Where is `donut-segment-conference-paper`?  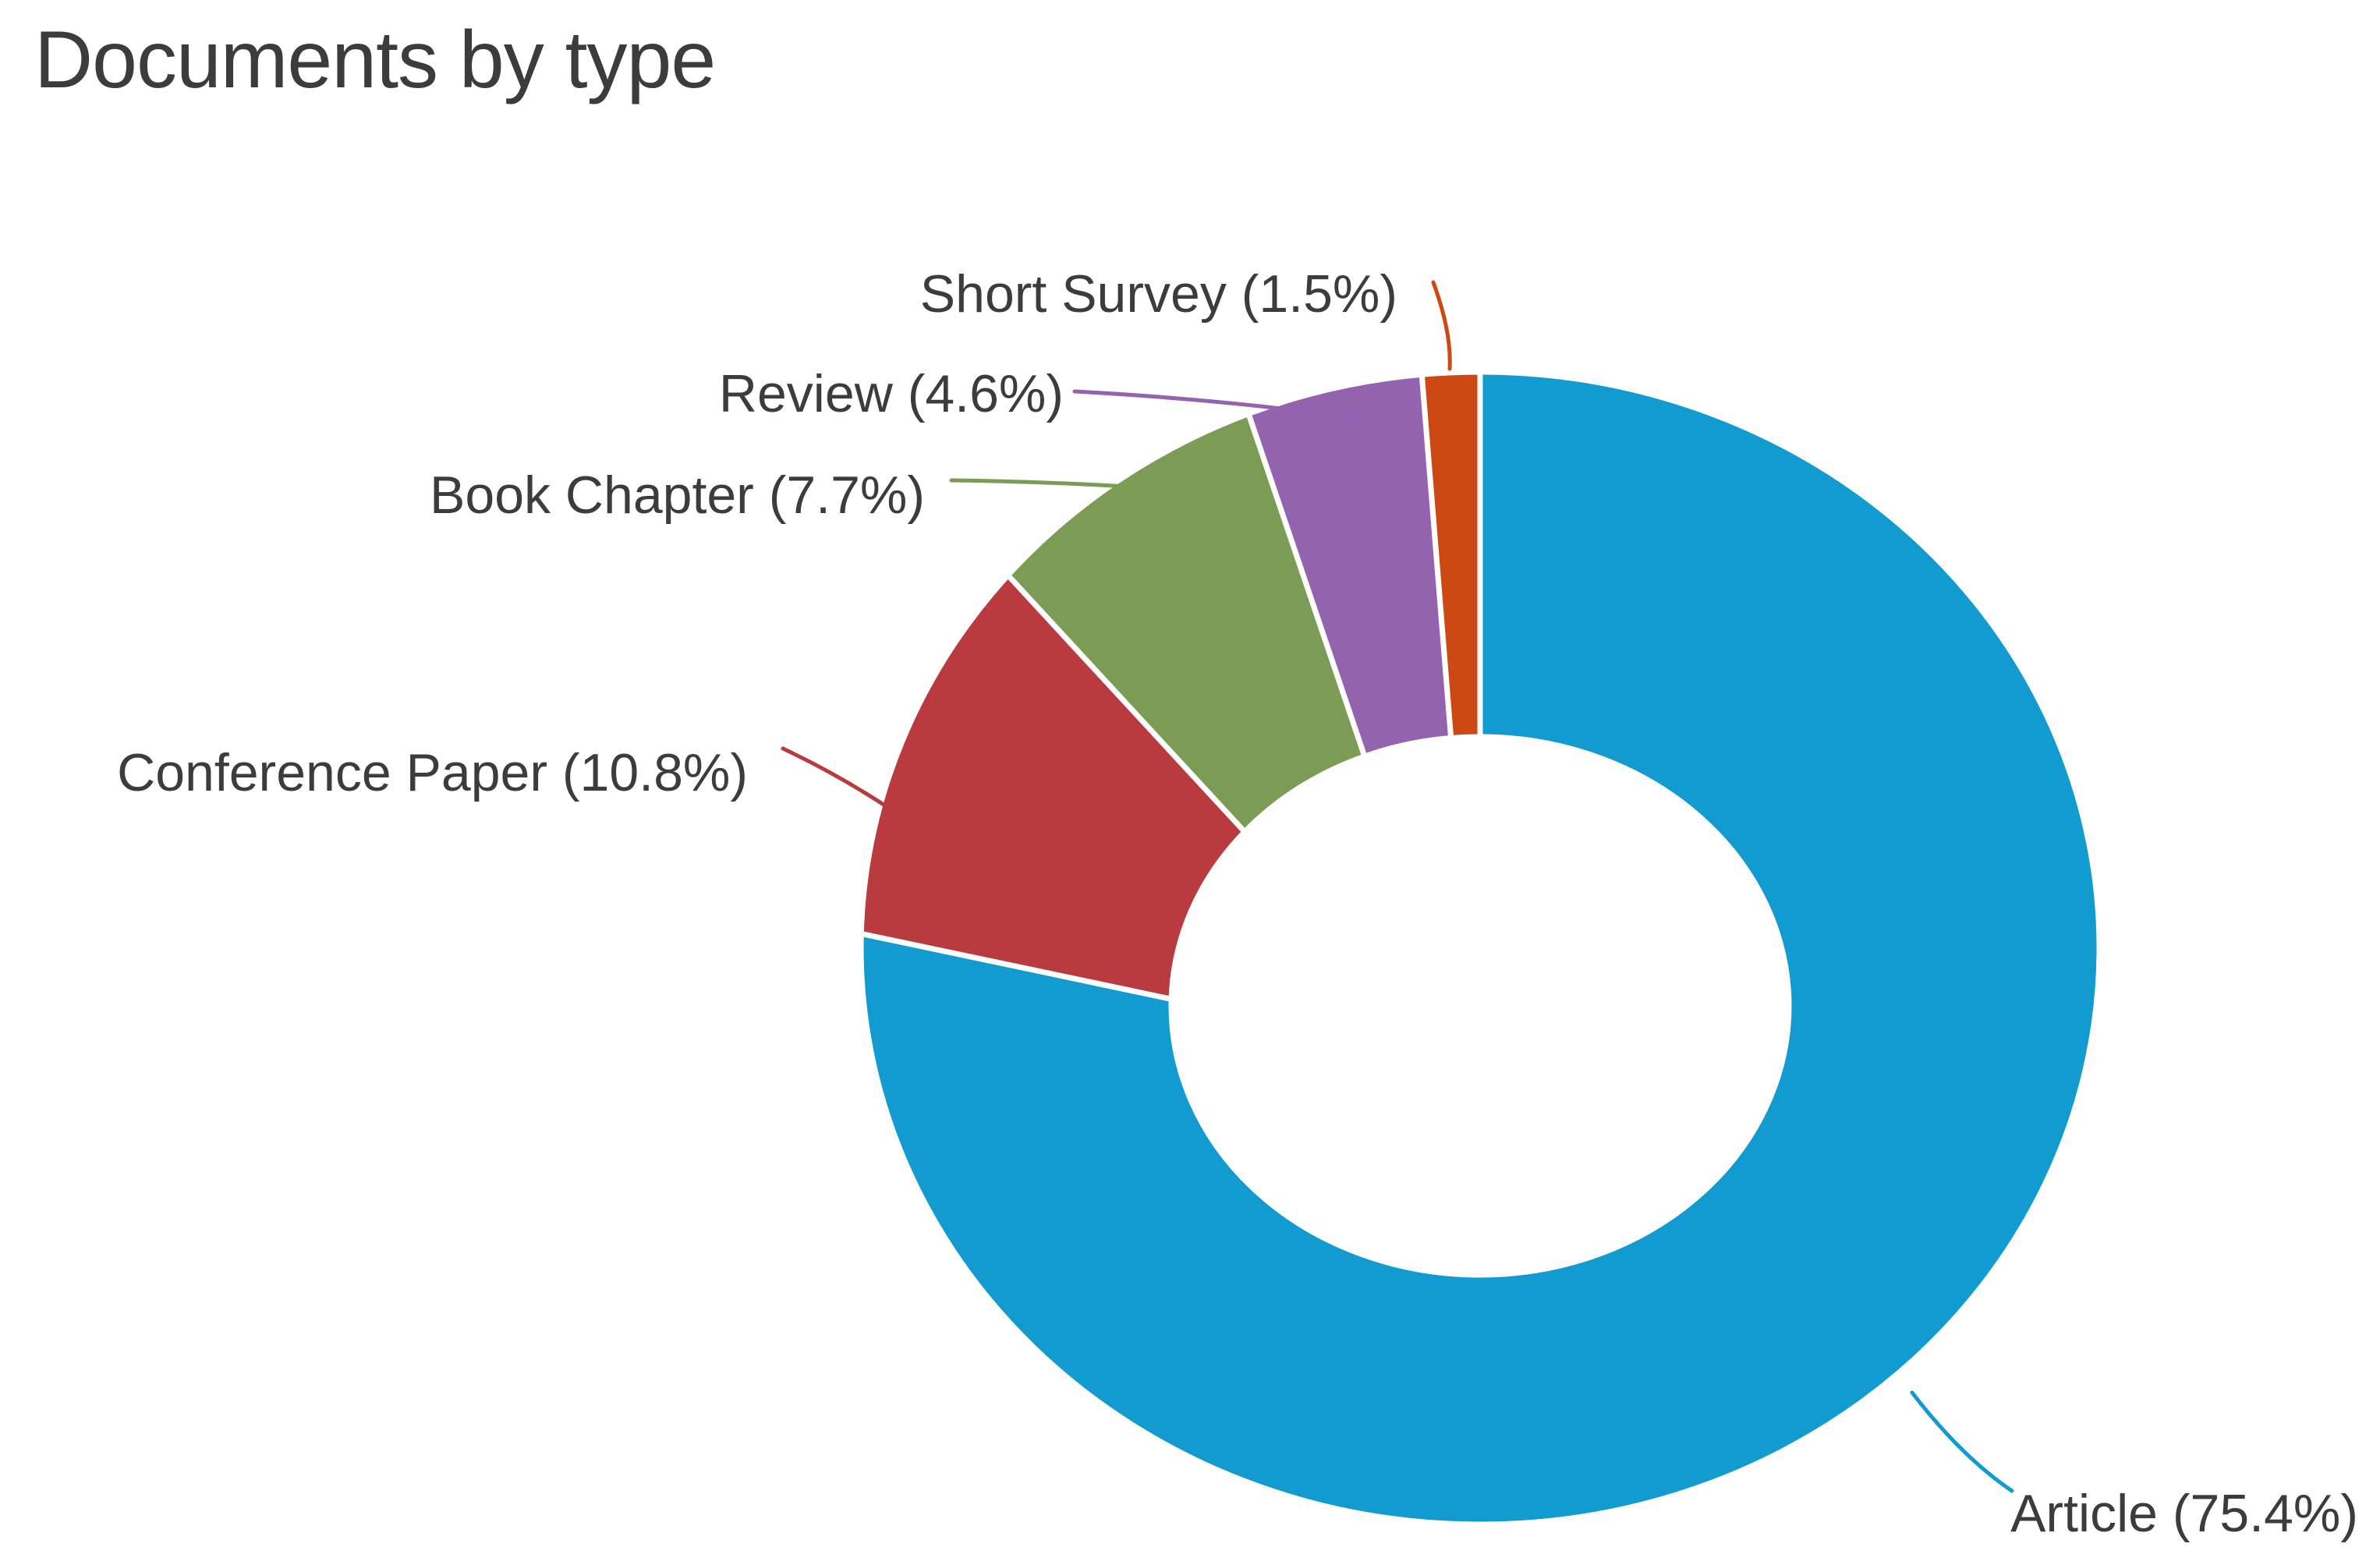
donut-segment-conference-paper is located at coordinates (1053, 787).